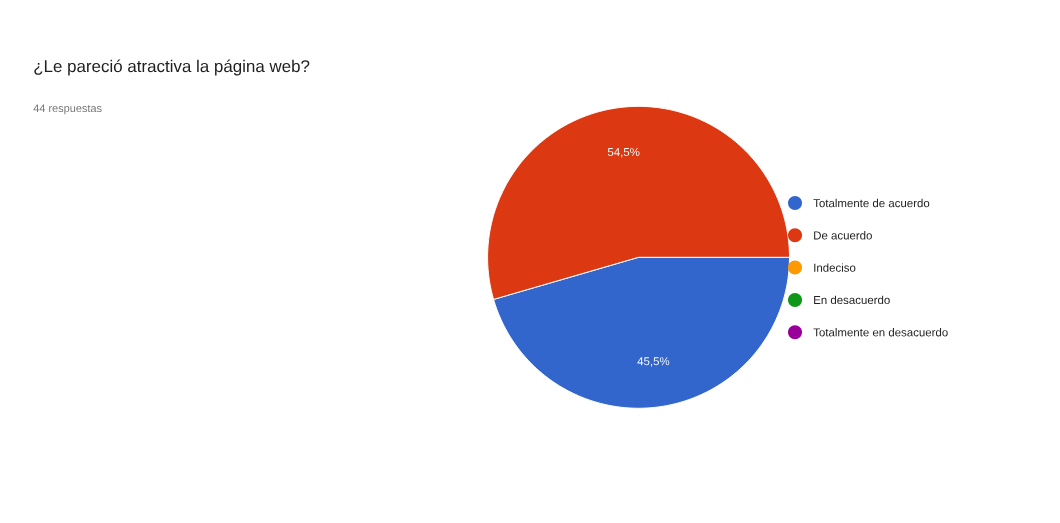  Describe the element at coordinates (880, 332) in the screenshot. I see `legend-label: Totalmente en desacuerdo` at that location.